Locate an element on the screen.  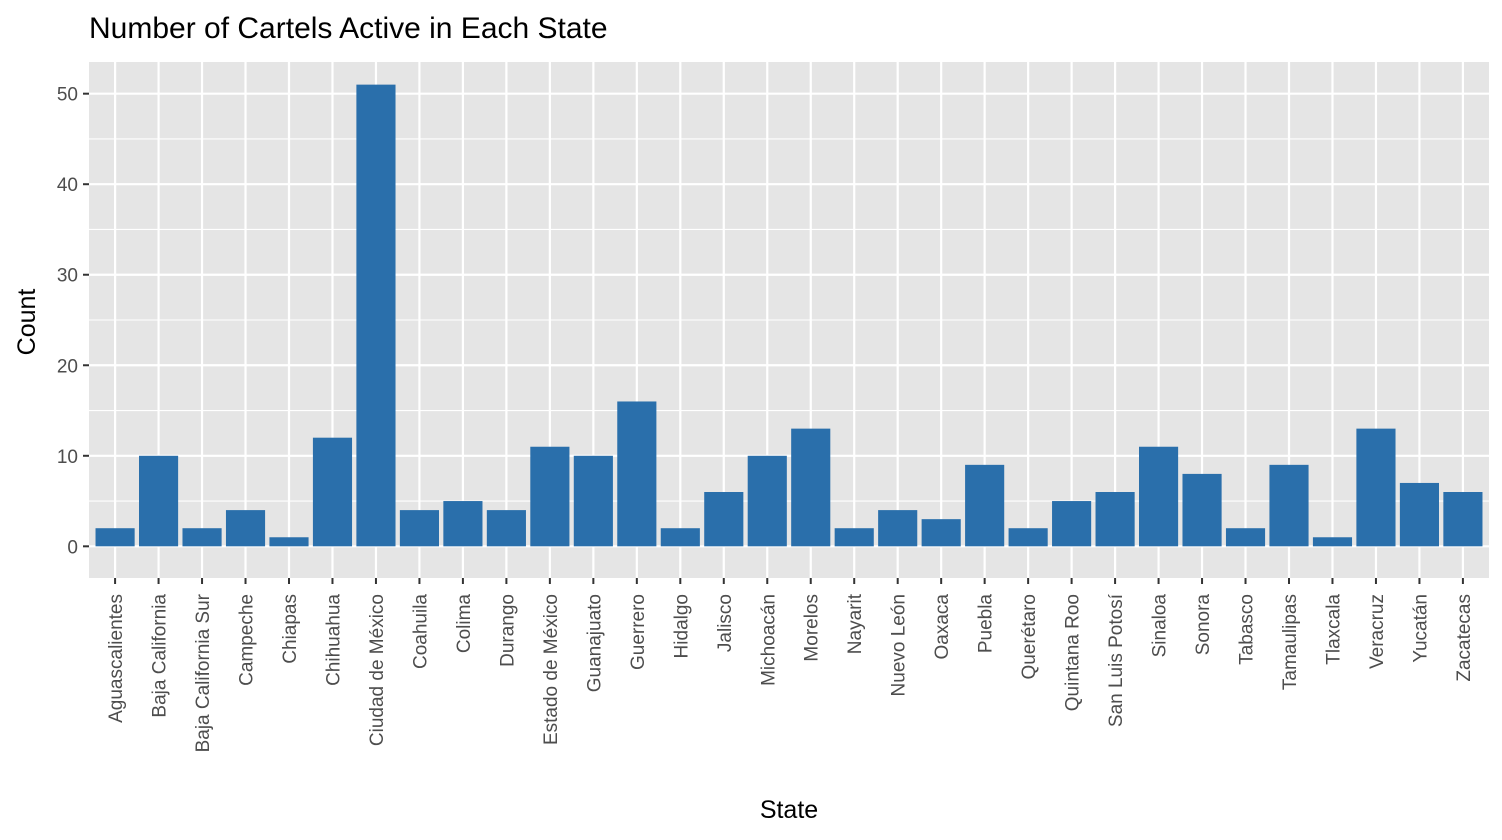
x-axis-title: State is located at coordinates (789, 810).